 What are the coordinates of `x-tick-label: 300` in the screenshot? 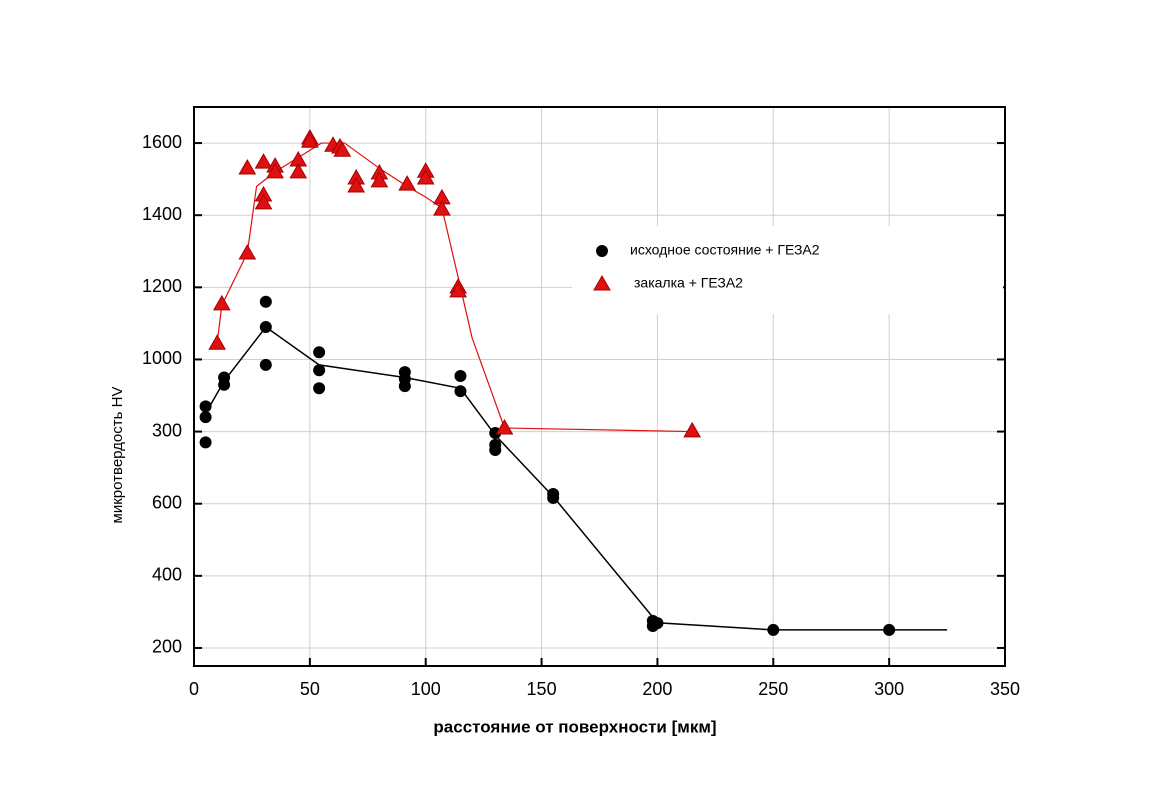 It's located at (889, 689).